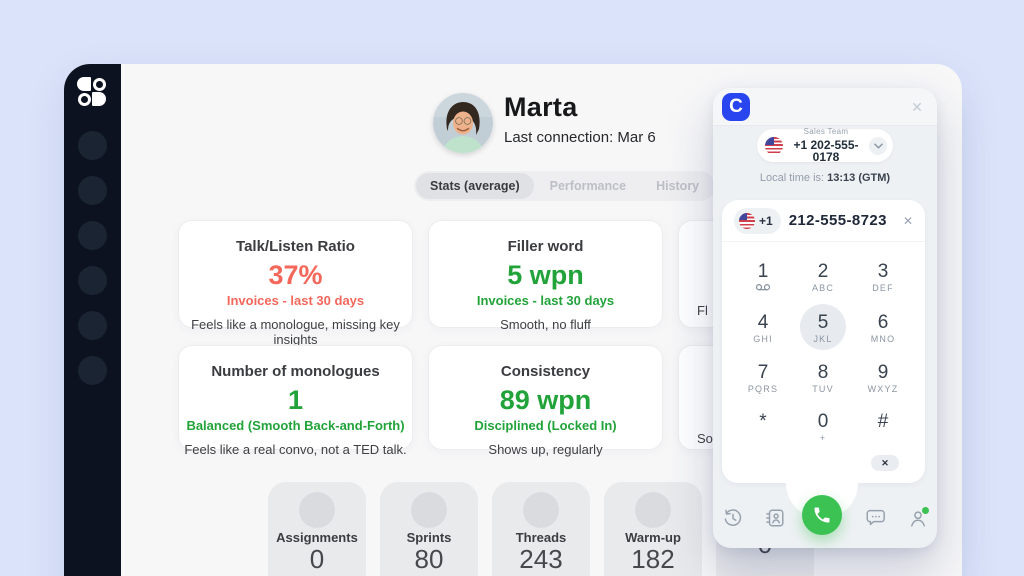 The image size is (1024, 576). I want to click on keypad-key-8: 8 TUV, so click(823, 378).